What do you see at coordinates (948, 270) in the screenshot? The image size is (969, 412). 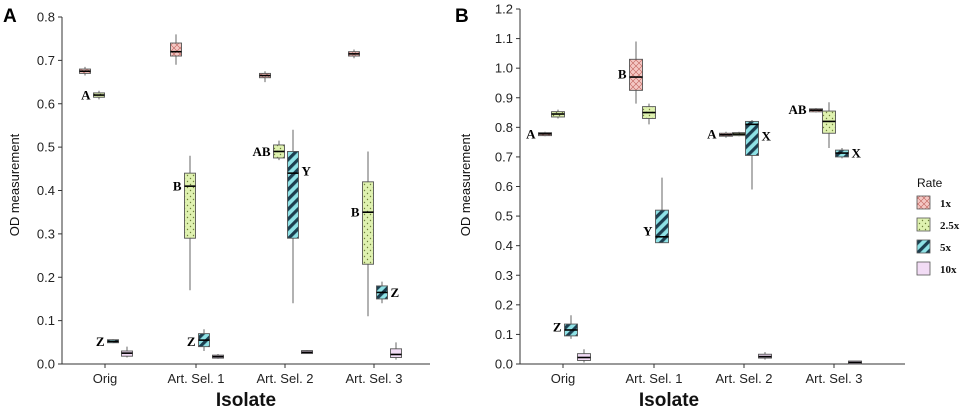 I see `legend-label-10x: 10x` at bounding box center [948, 270].